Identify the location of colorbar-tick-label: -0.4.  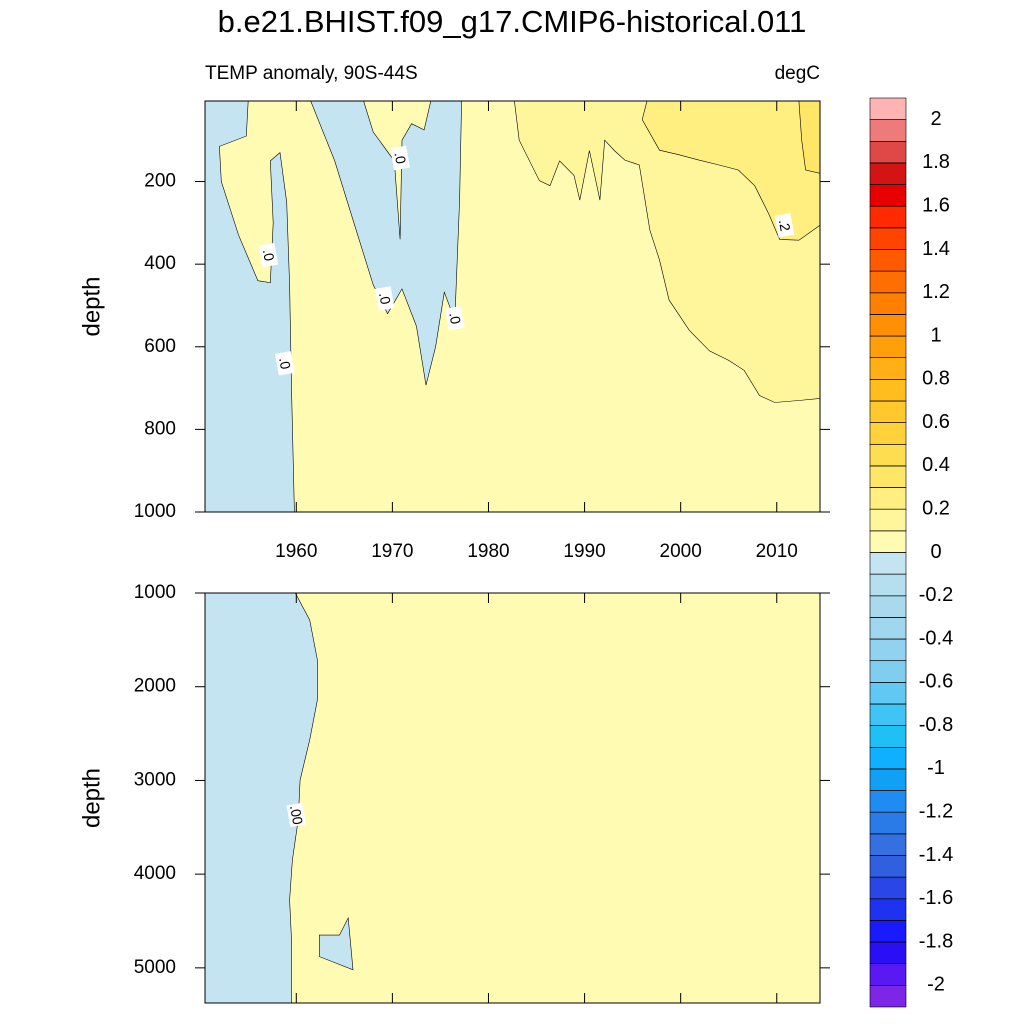
(936, 638).